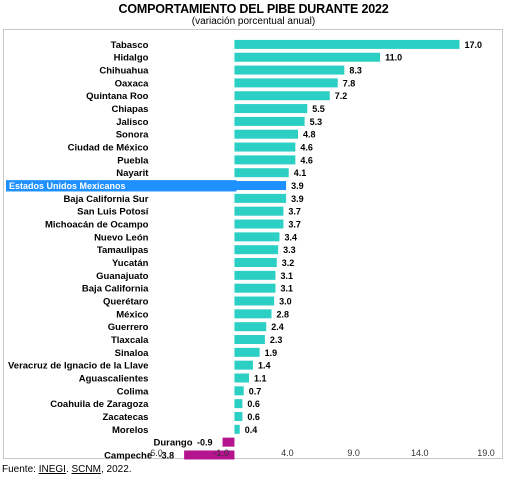 The width and height of the screenshot is (507, 480). I want to click on value-label-jalisco: 5.3, so click(316, 122).